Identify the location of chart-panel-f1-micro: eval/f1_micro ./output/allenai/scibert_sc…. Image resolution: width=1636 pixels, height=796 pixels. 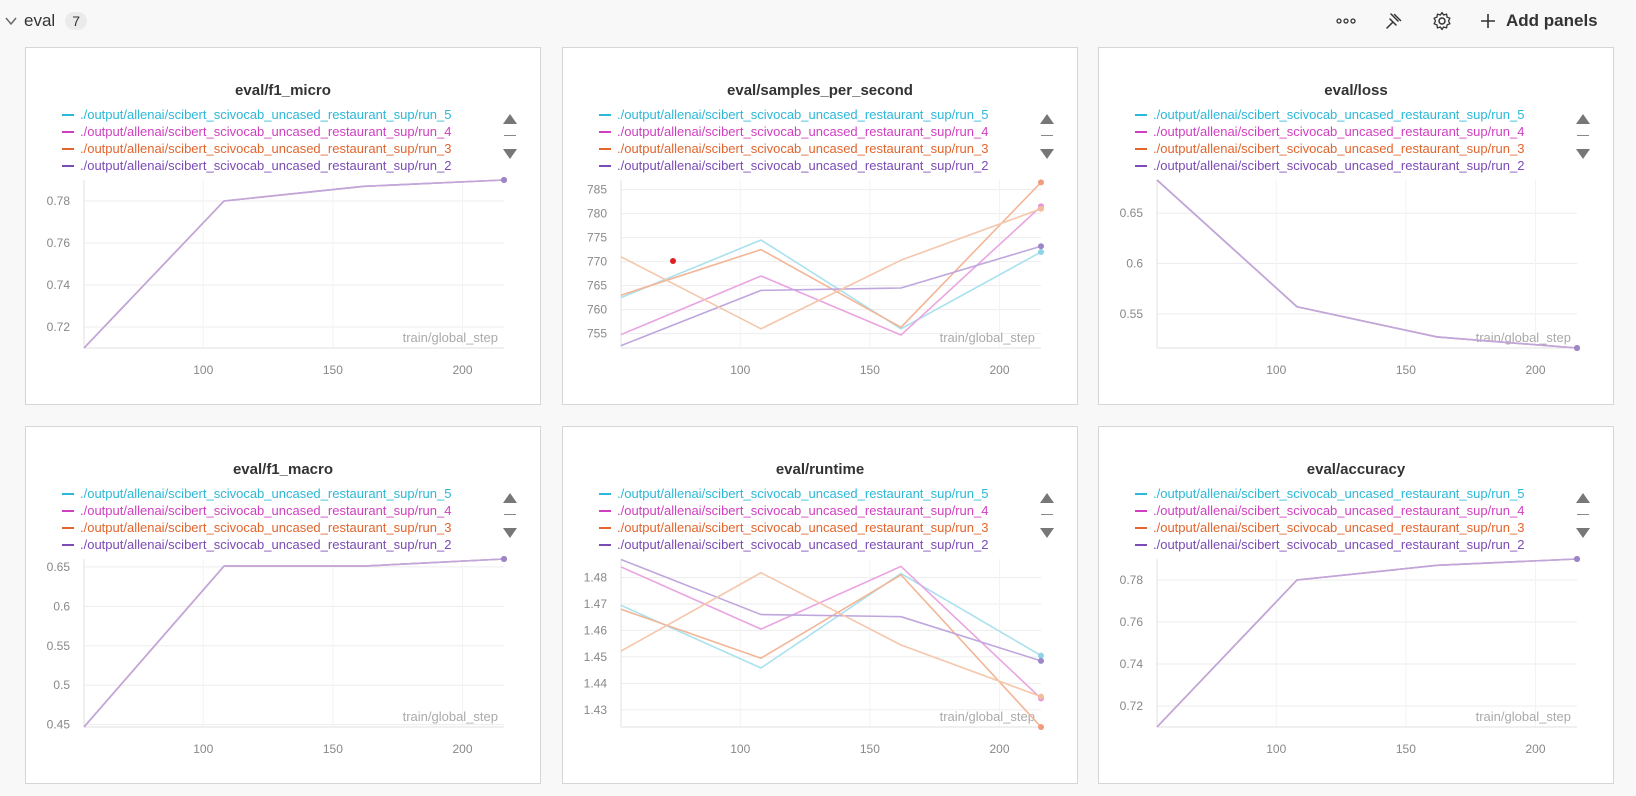
(283, 226).